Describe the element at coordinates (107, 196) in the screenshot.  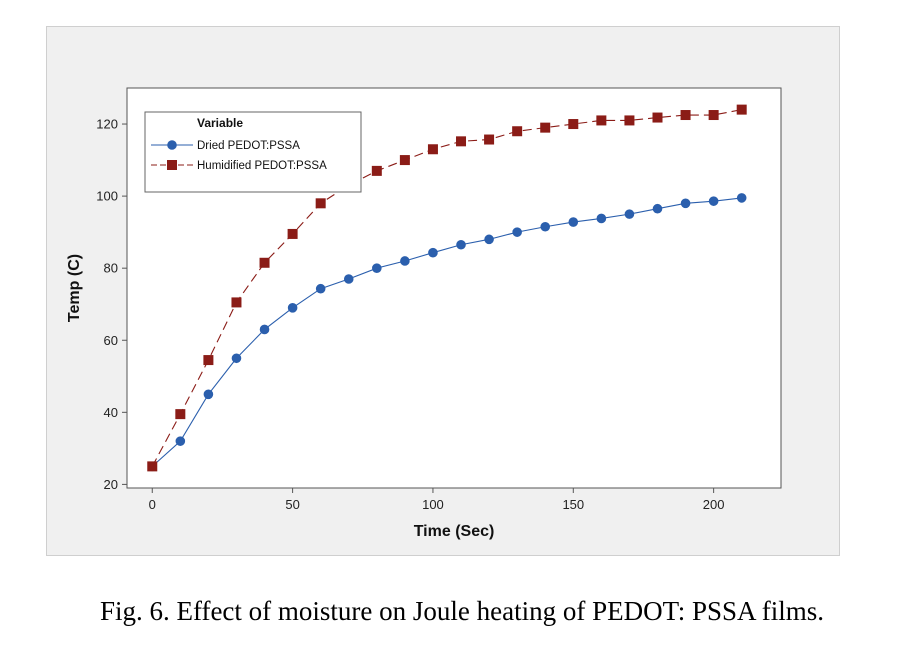
I see `y-tick-label: 100` at that location.